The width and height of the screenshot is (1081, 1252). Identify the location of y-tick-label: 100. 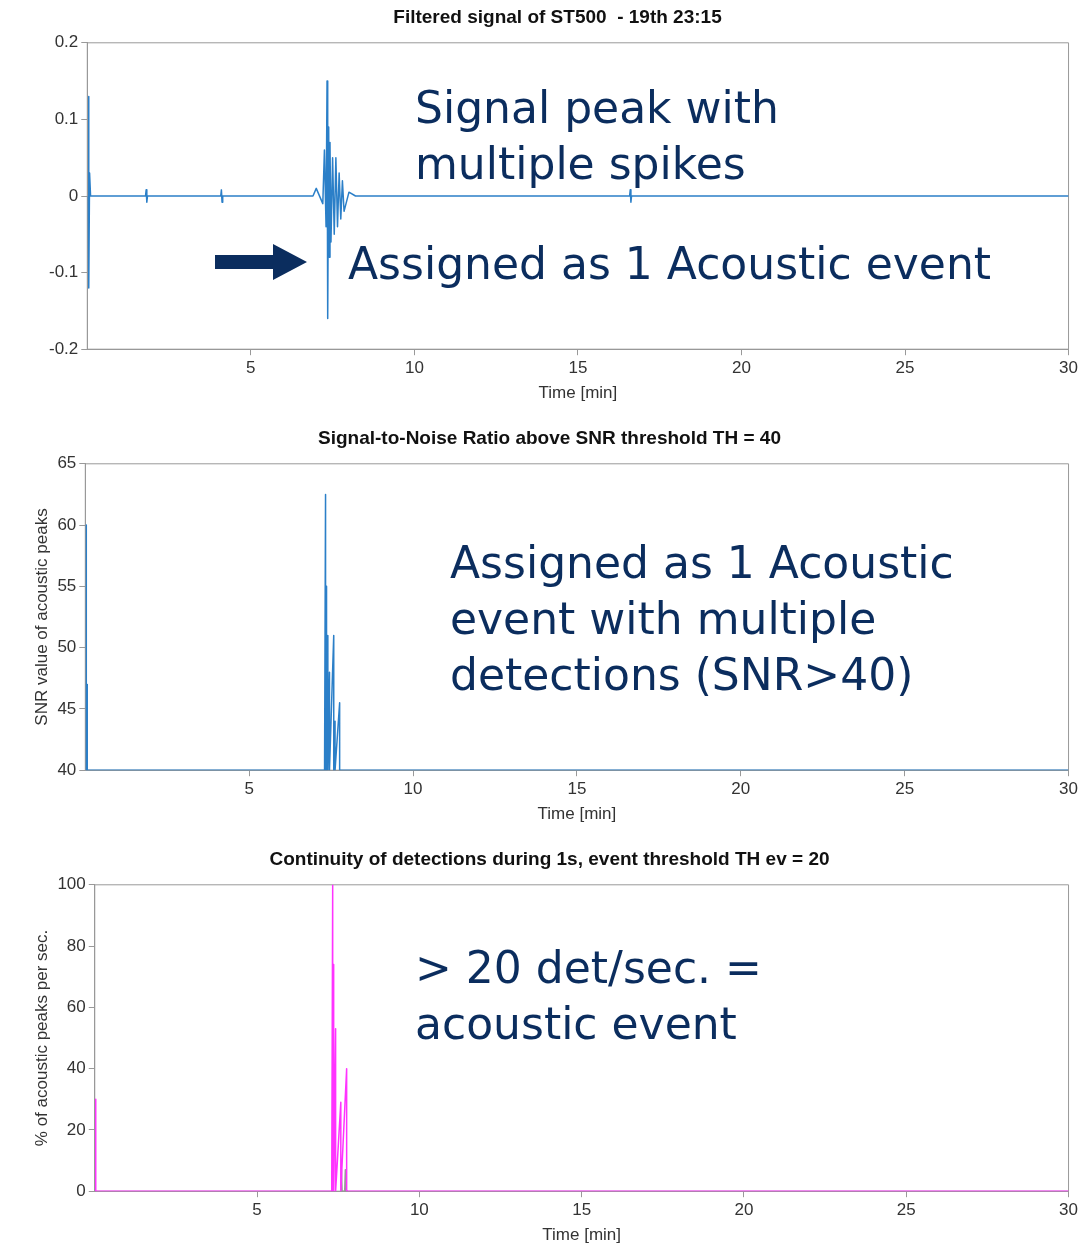
(71, 884).